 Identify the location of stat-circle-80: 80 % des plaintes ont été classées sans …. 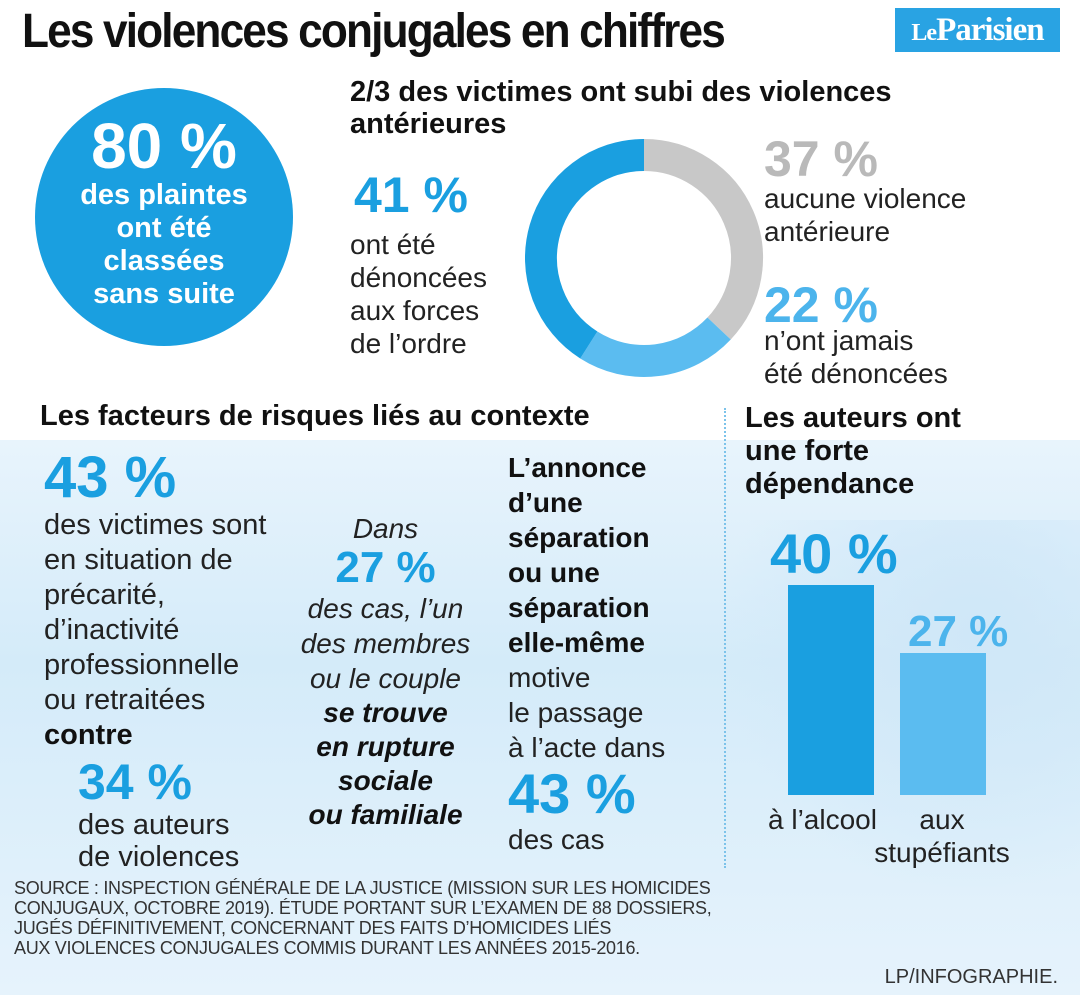
(164, 217).